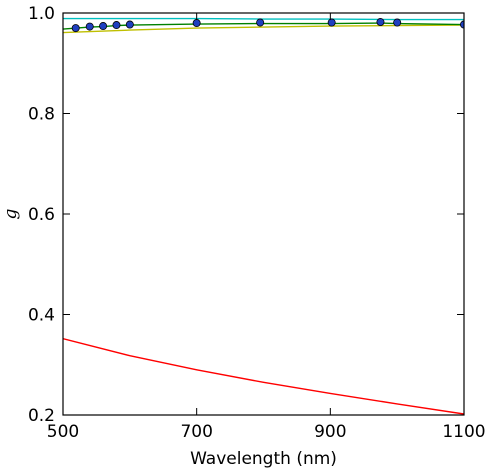 This screenshot has height=471, width=492. Describe the element at coordinates (263, 459) in the screenshot. I see `x-axis-label: Wavelength (nm)` at that location.